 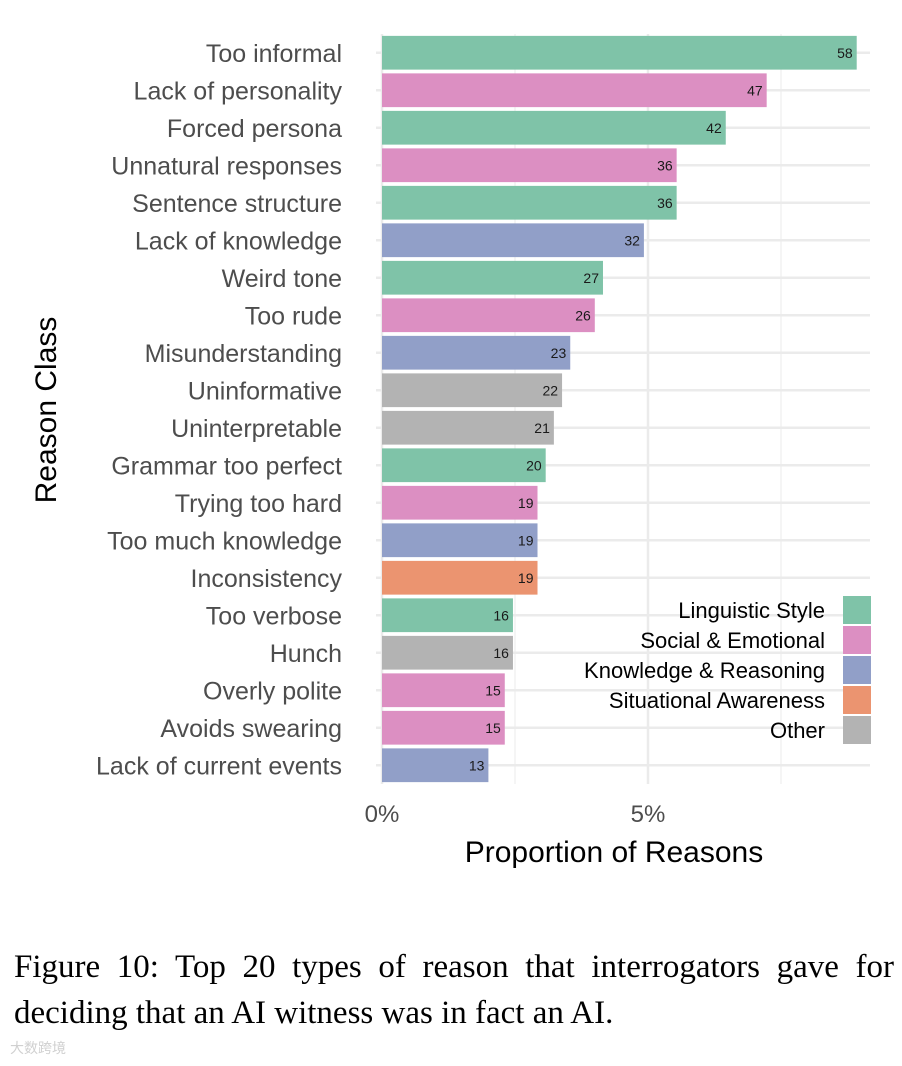 I want to click on bar-value-label: 47, so click(x=755, y=90).